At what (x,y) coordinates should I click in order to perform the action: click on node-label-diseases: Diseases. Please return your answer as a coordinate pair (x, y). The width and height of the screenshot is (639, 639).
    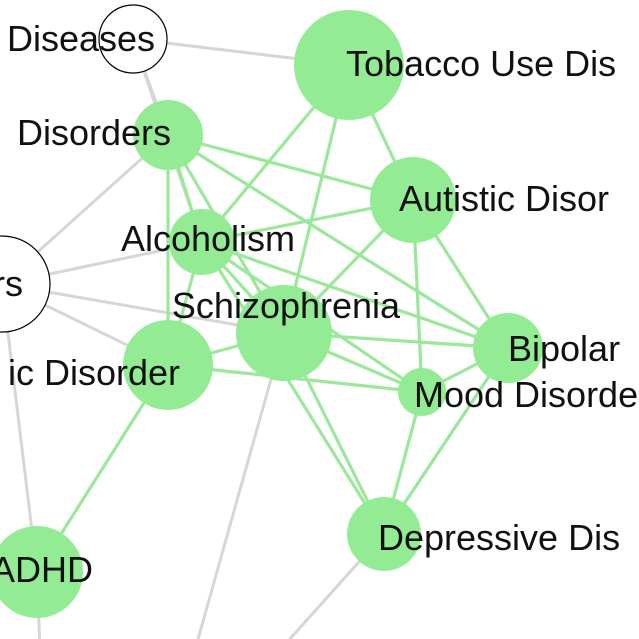
    Looking at the image, I should click on (81, 38).